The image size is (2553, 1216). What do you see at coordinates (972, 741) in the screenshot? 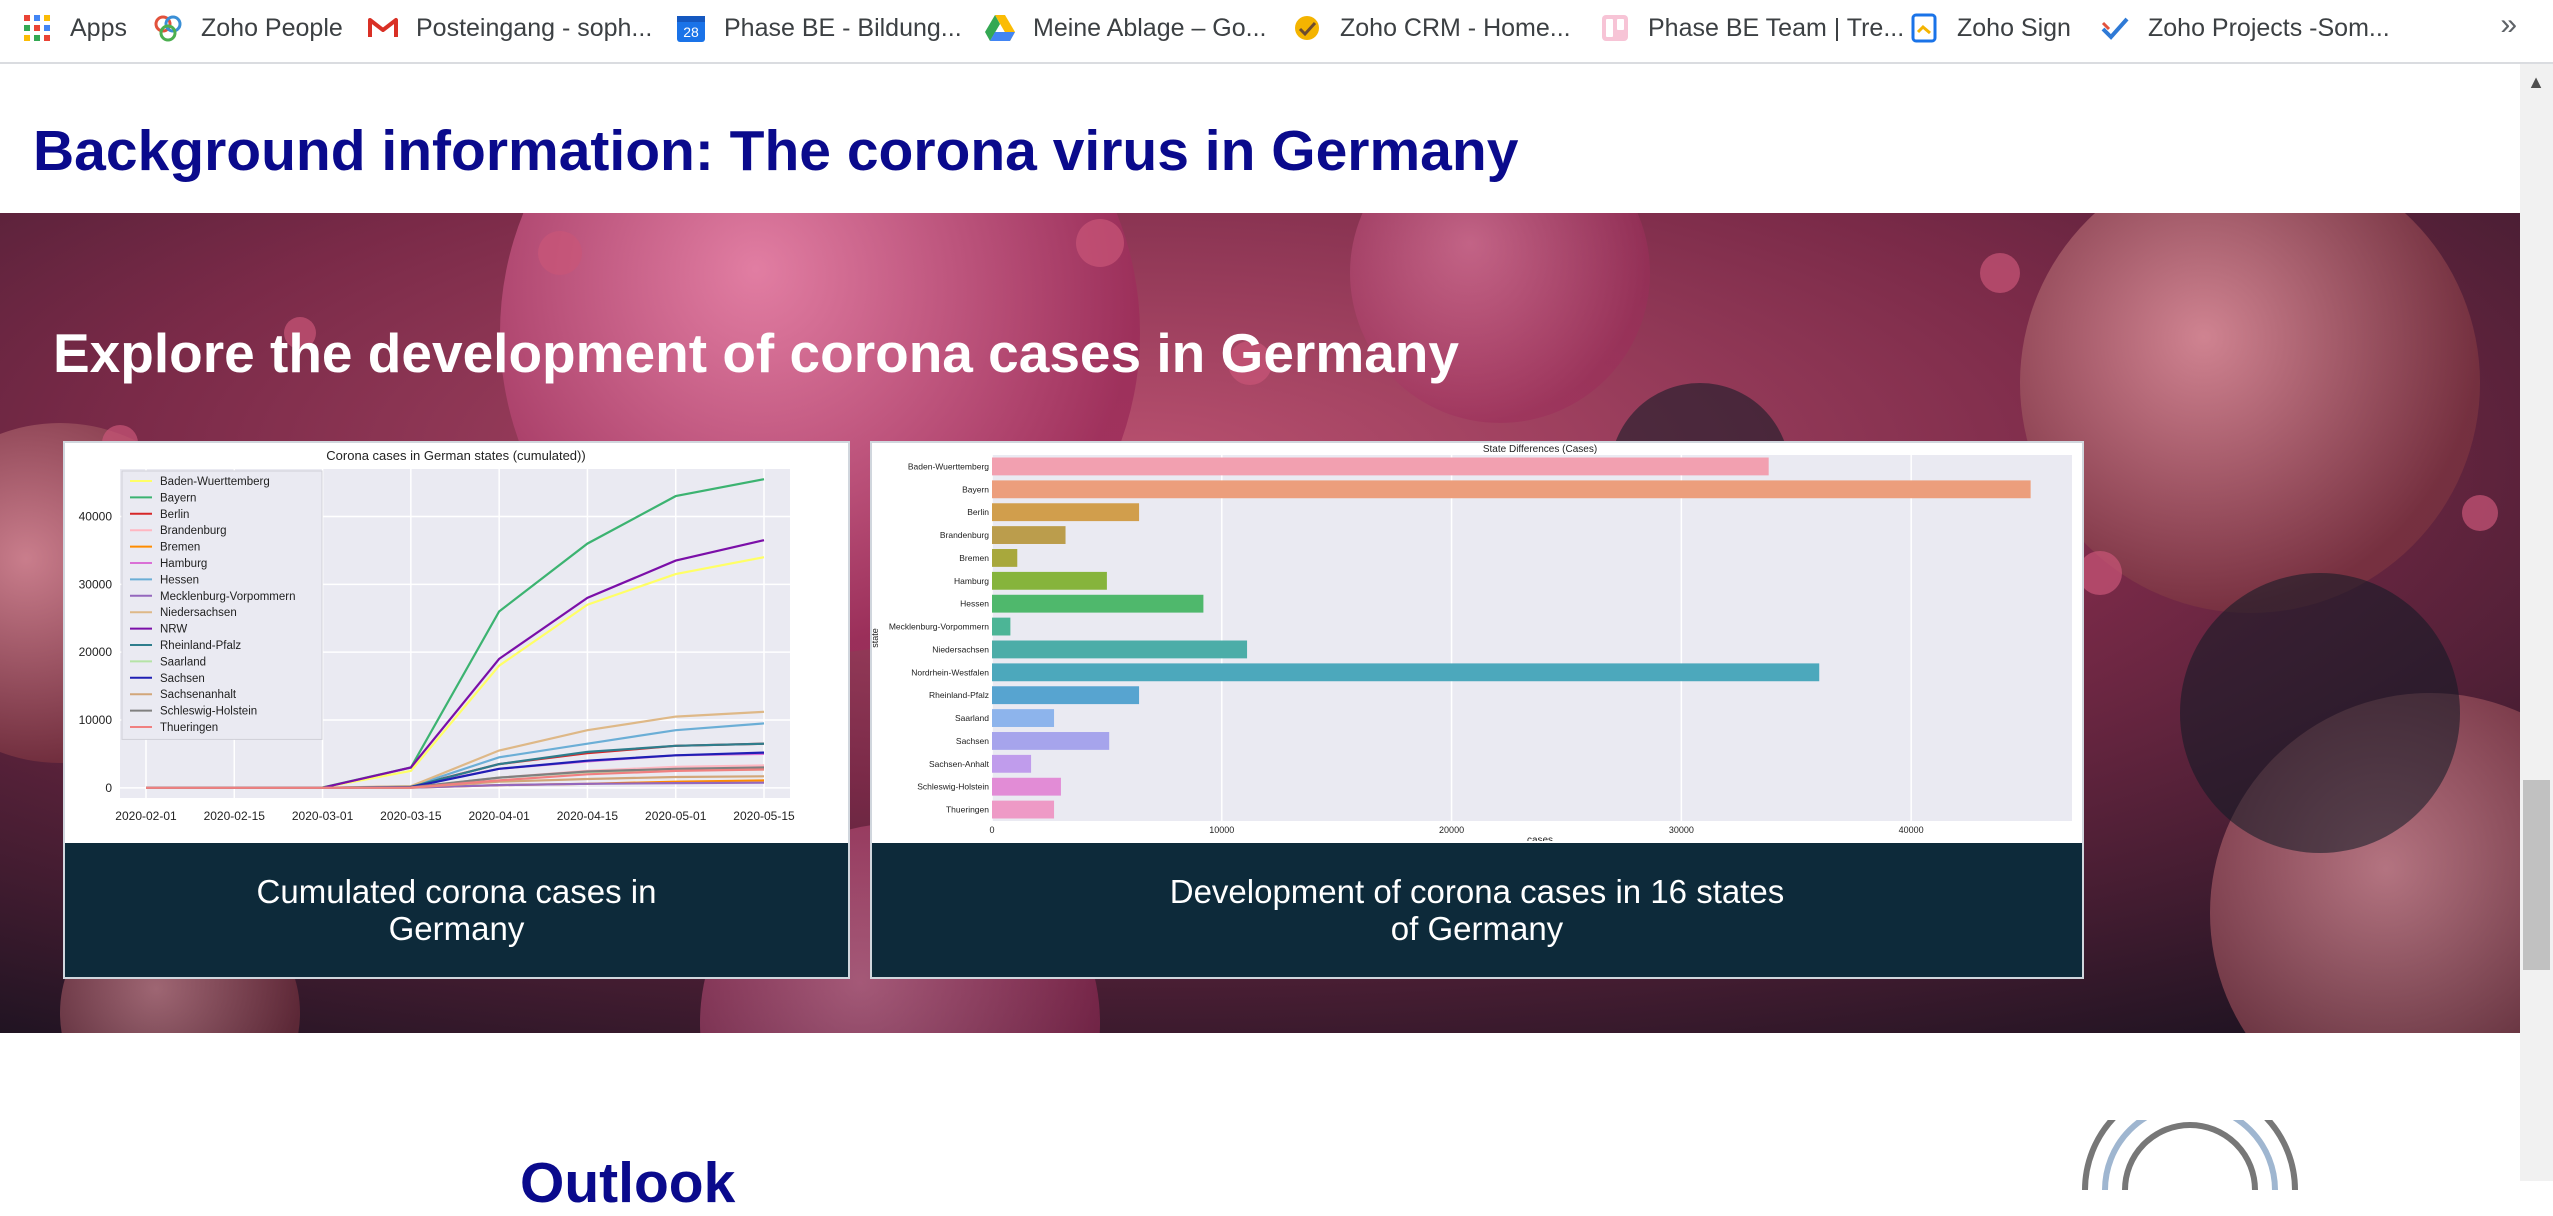
I see `y-tick-label: Sachsen` at bounding box center [972, 741].